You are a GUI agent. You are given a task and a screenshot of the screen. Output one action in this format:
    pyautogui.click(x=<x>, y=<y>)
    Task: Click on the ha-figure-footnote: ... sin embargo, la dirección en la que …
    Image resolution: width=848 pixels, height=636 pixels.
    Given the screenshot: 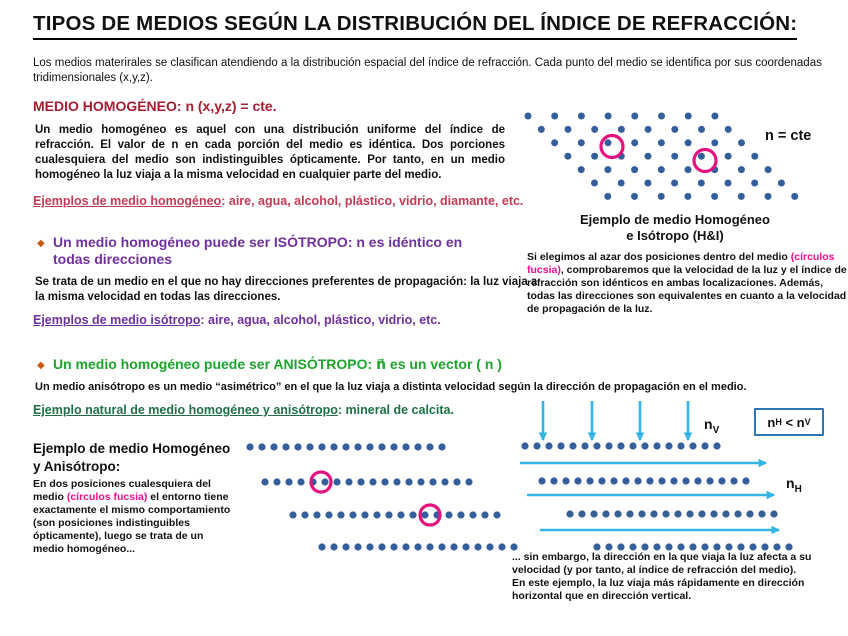 What is the action you would take?
    pyautogui.click(x=662, y=576)
    